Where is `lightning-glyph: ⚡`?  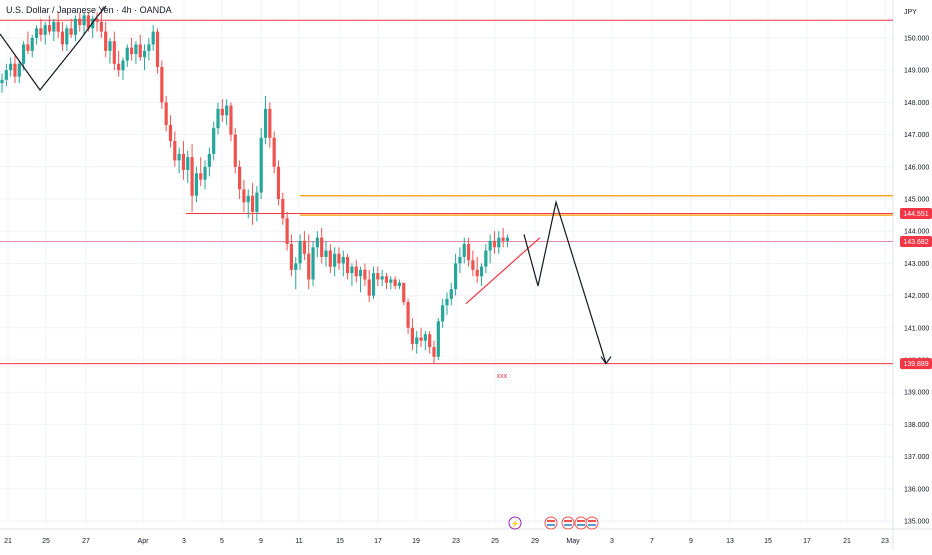 lightning-glyph: ⚡ is located at coordinates (515, 523).